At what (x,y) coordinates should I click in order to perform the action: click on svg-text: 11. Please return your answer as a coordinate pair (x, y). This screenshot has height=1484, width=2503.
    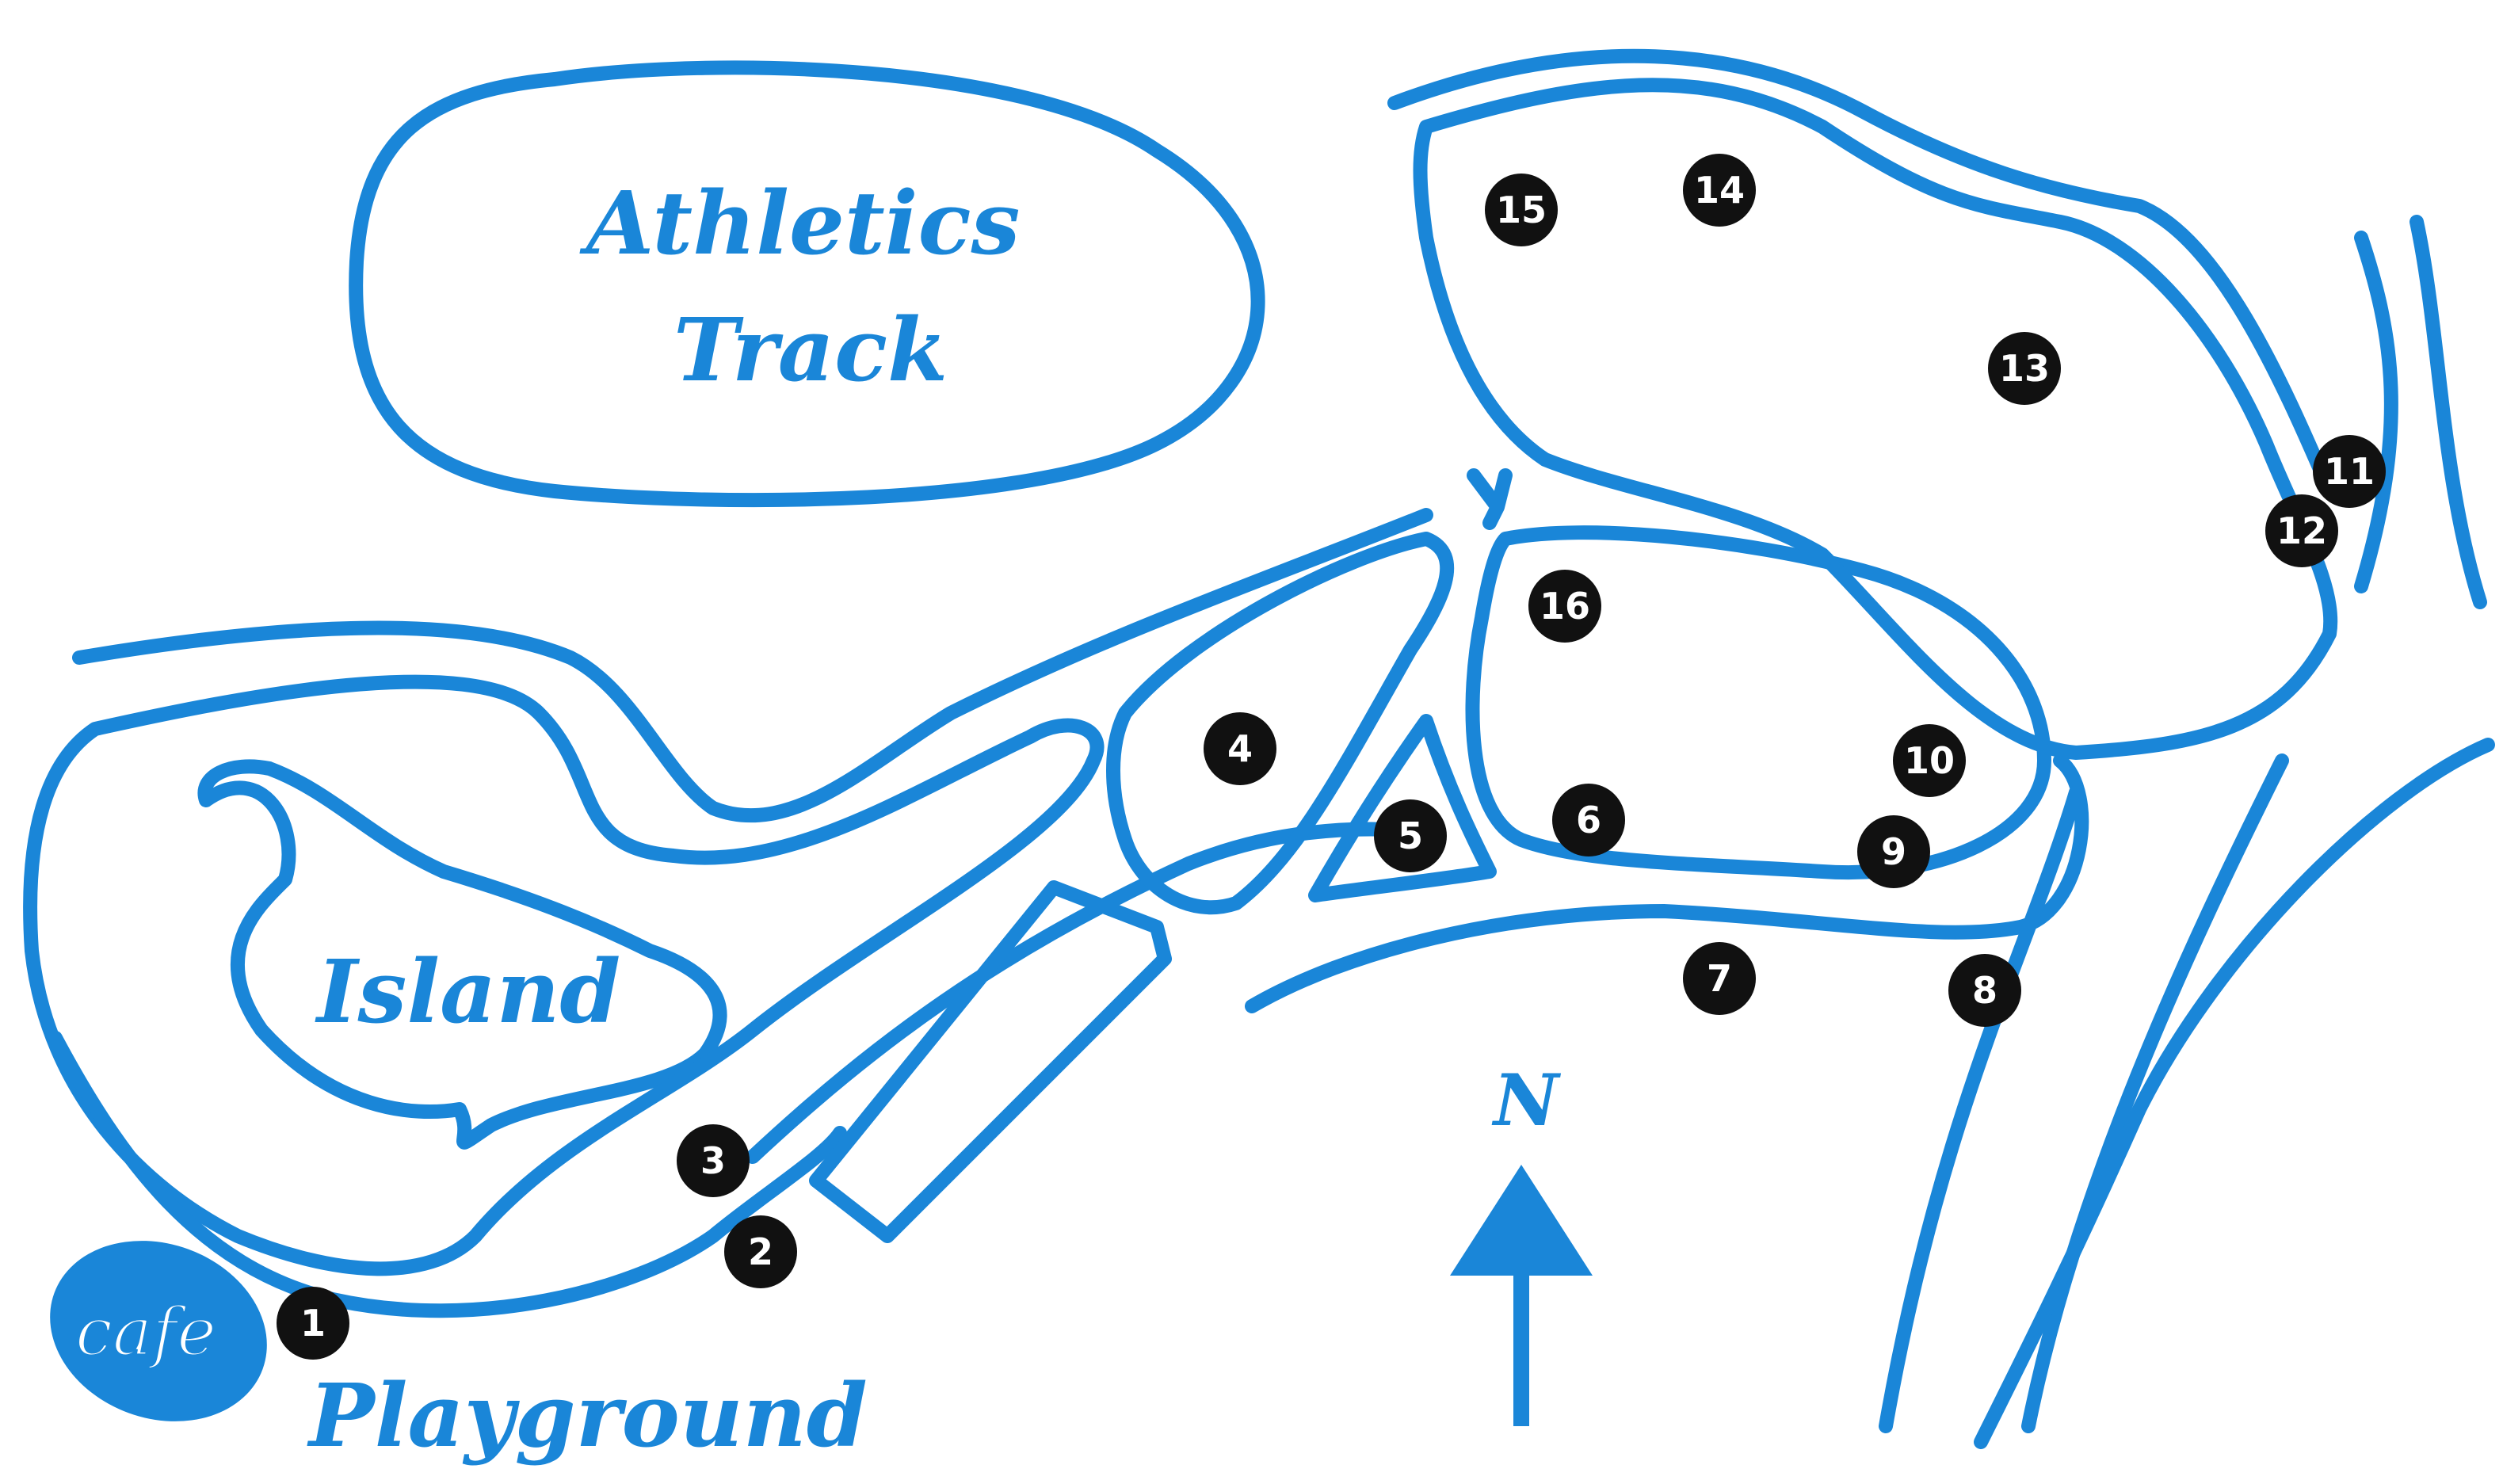
    Looking at the image, I should click on (2349, 471).